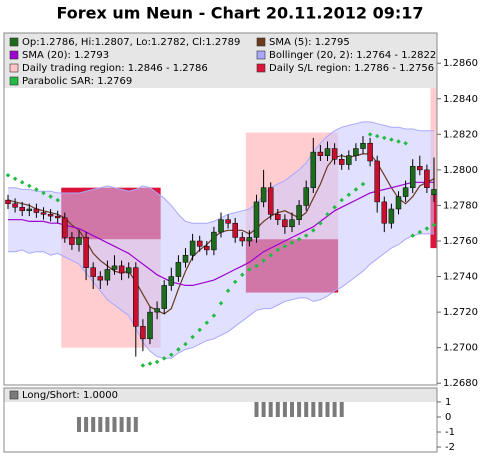 The width and height of the screenshot is (480, 461). I want to click on y-tick-label: -2, so click(450, 447).